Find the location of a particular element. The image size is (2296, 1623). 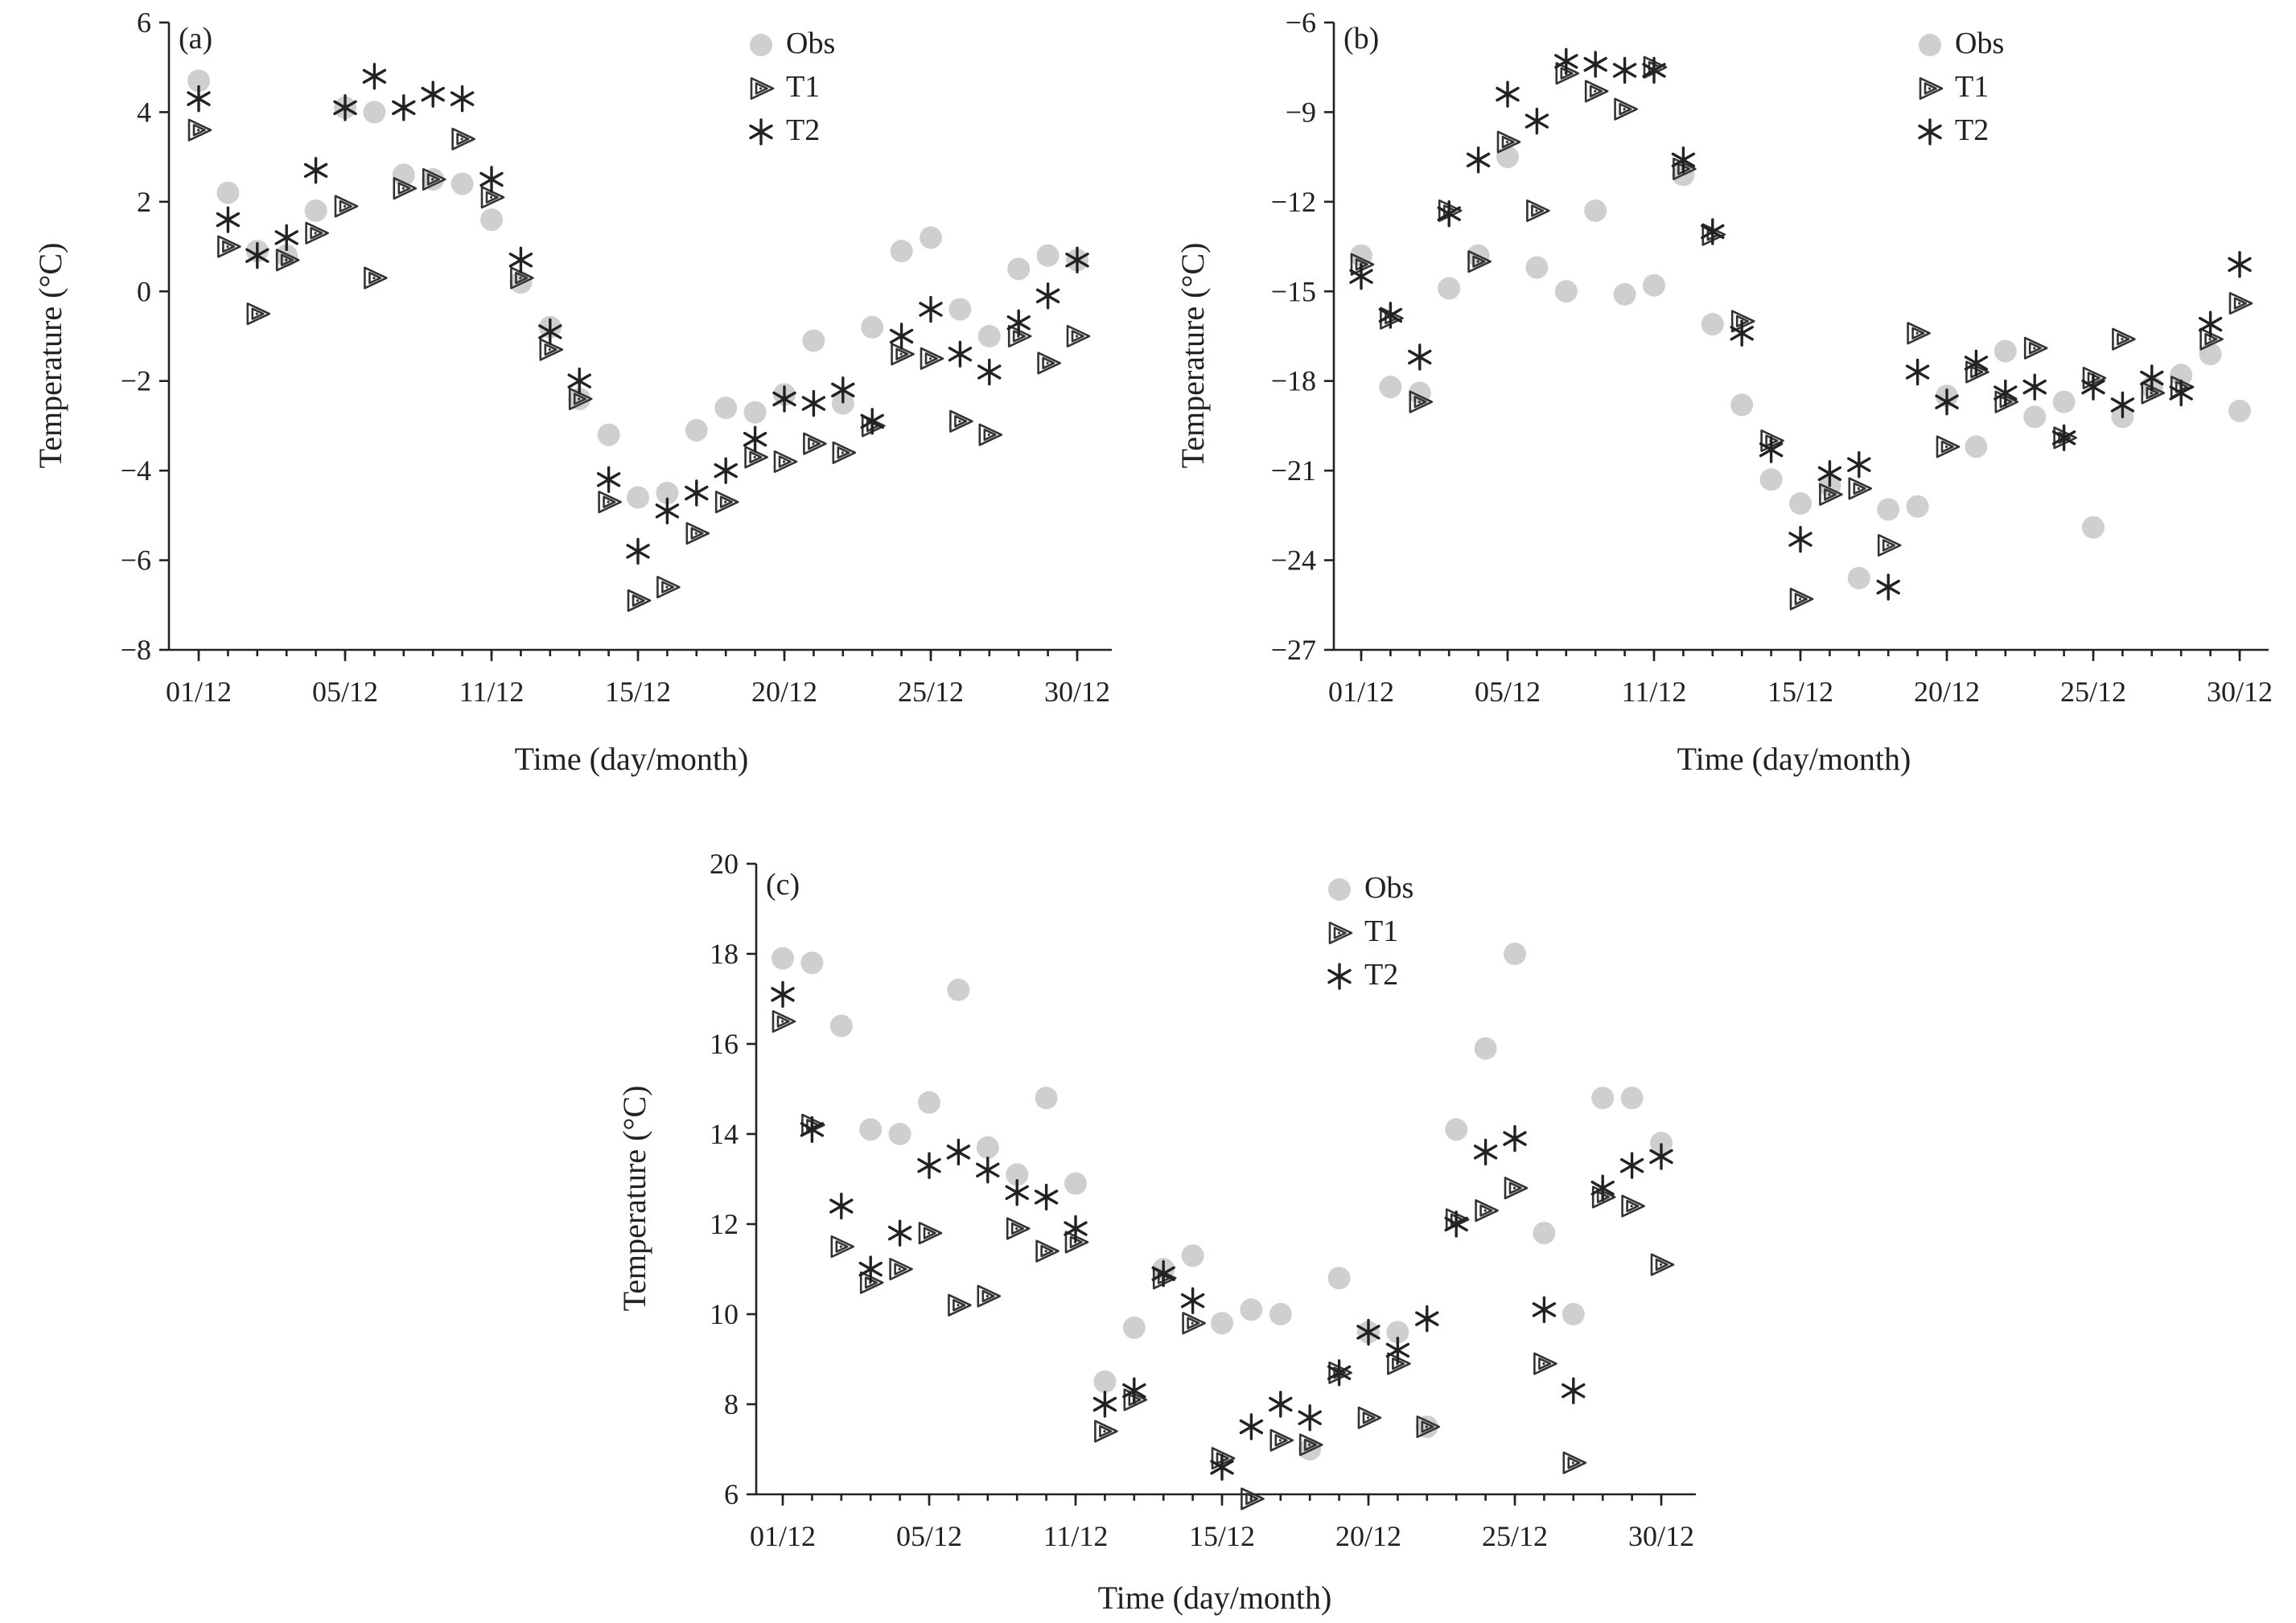

panel-c-y-tick-label: 12 is located at coordinates (724, 1224).